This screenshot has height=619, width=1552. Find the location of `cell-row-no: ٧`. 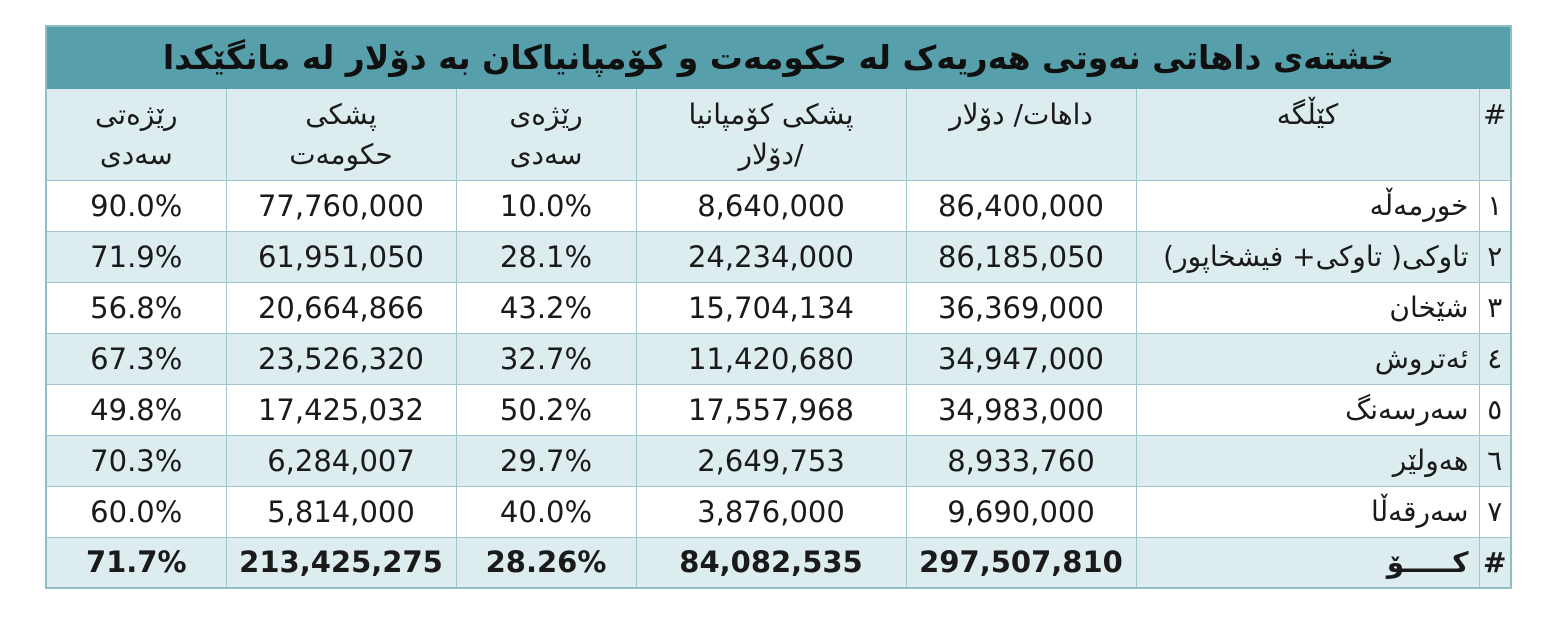

cell-row-no: ٧ is located at coordinates (1495, 511).